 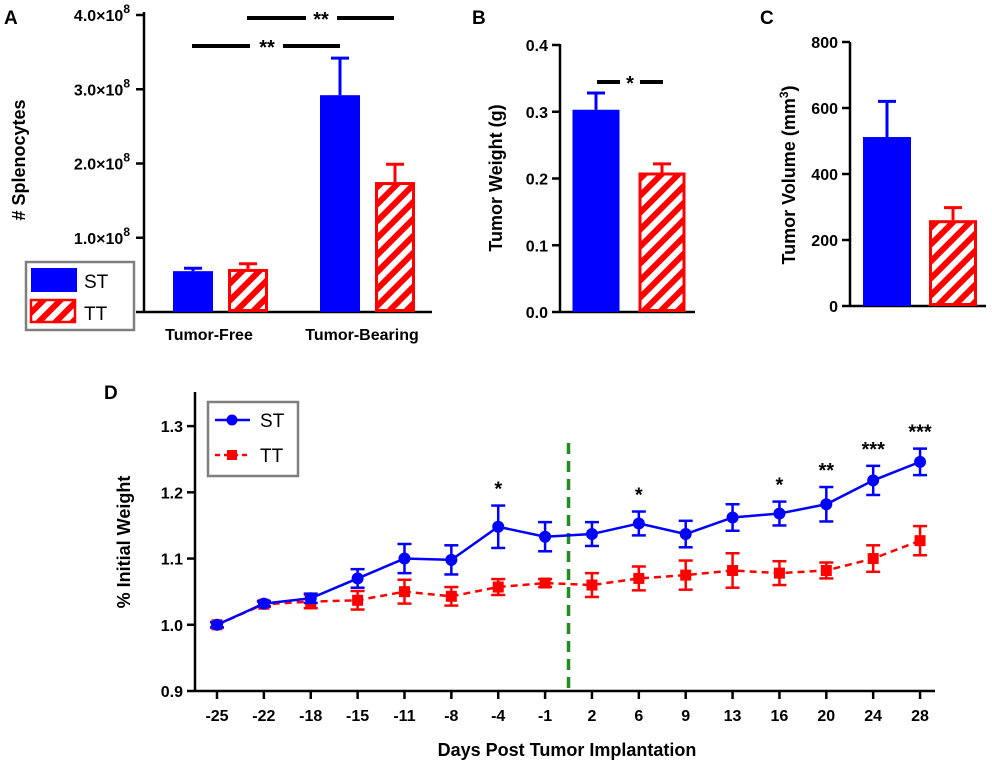 What do you see at coordinates (54, 280) in the screenshot?
I see `panel-a-legend-swatch-st` at bounding box center [54, 280].